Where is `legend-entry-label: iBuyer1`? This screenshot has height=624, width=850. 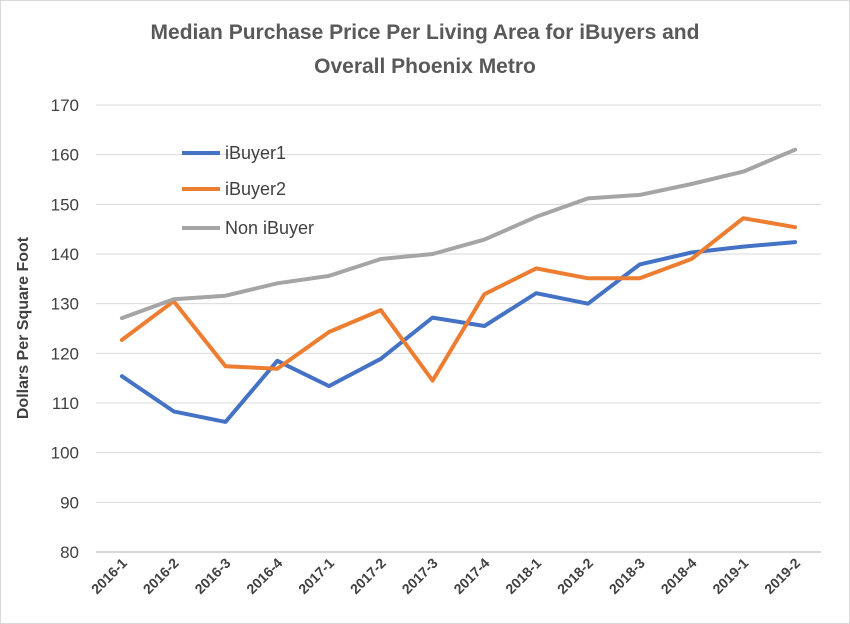 legend-entry-label: iBuyer1 is located at coordinates (255, 153).